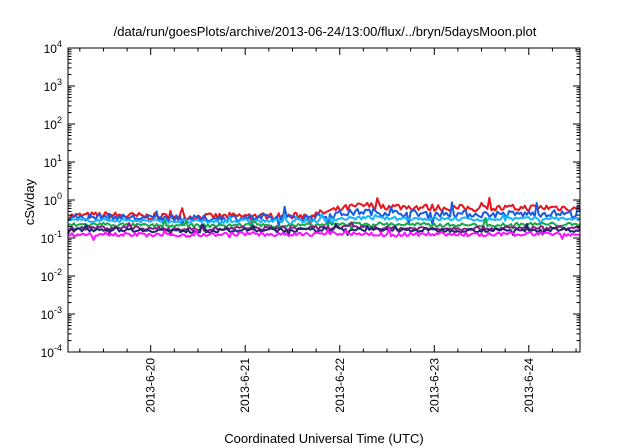 The width and height of the screenshot is (640, 448). Describe the element at coordinates (51, 351) in the screenshot. I see `y-tick-label: 10⁻⁴` at that location.